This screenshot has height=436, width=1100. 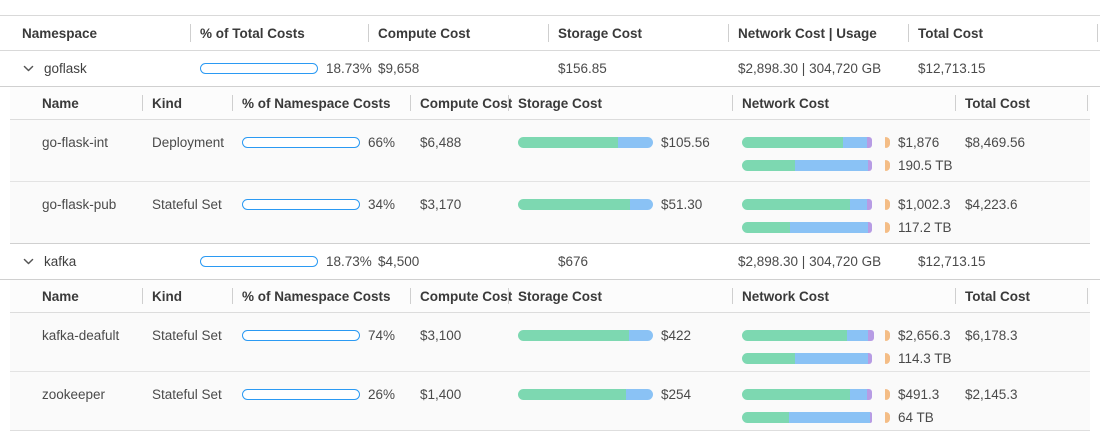 What do you see at coordinates (843, 296) in the screenshot?
I see `column-header-network-cost: Network Cost` at bounding box center [843, 296].